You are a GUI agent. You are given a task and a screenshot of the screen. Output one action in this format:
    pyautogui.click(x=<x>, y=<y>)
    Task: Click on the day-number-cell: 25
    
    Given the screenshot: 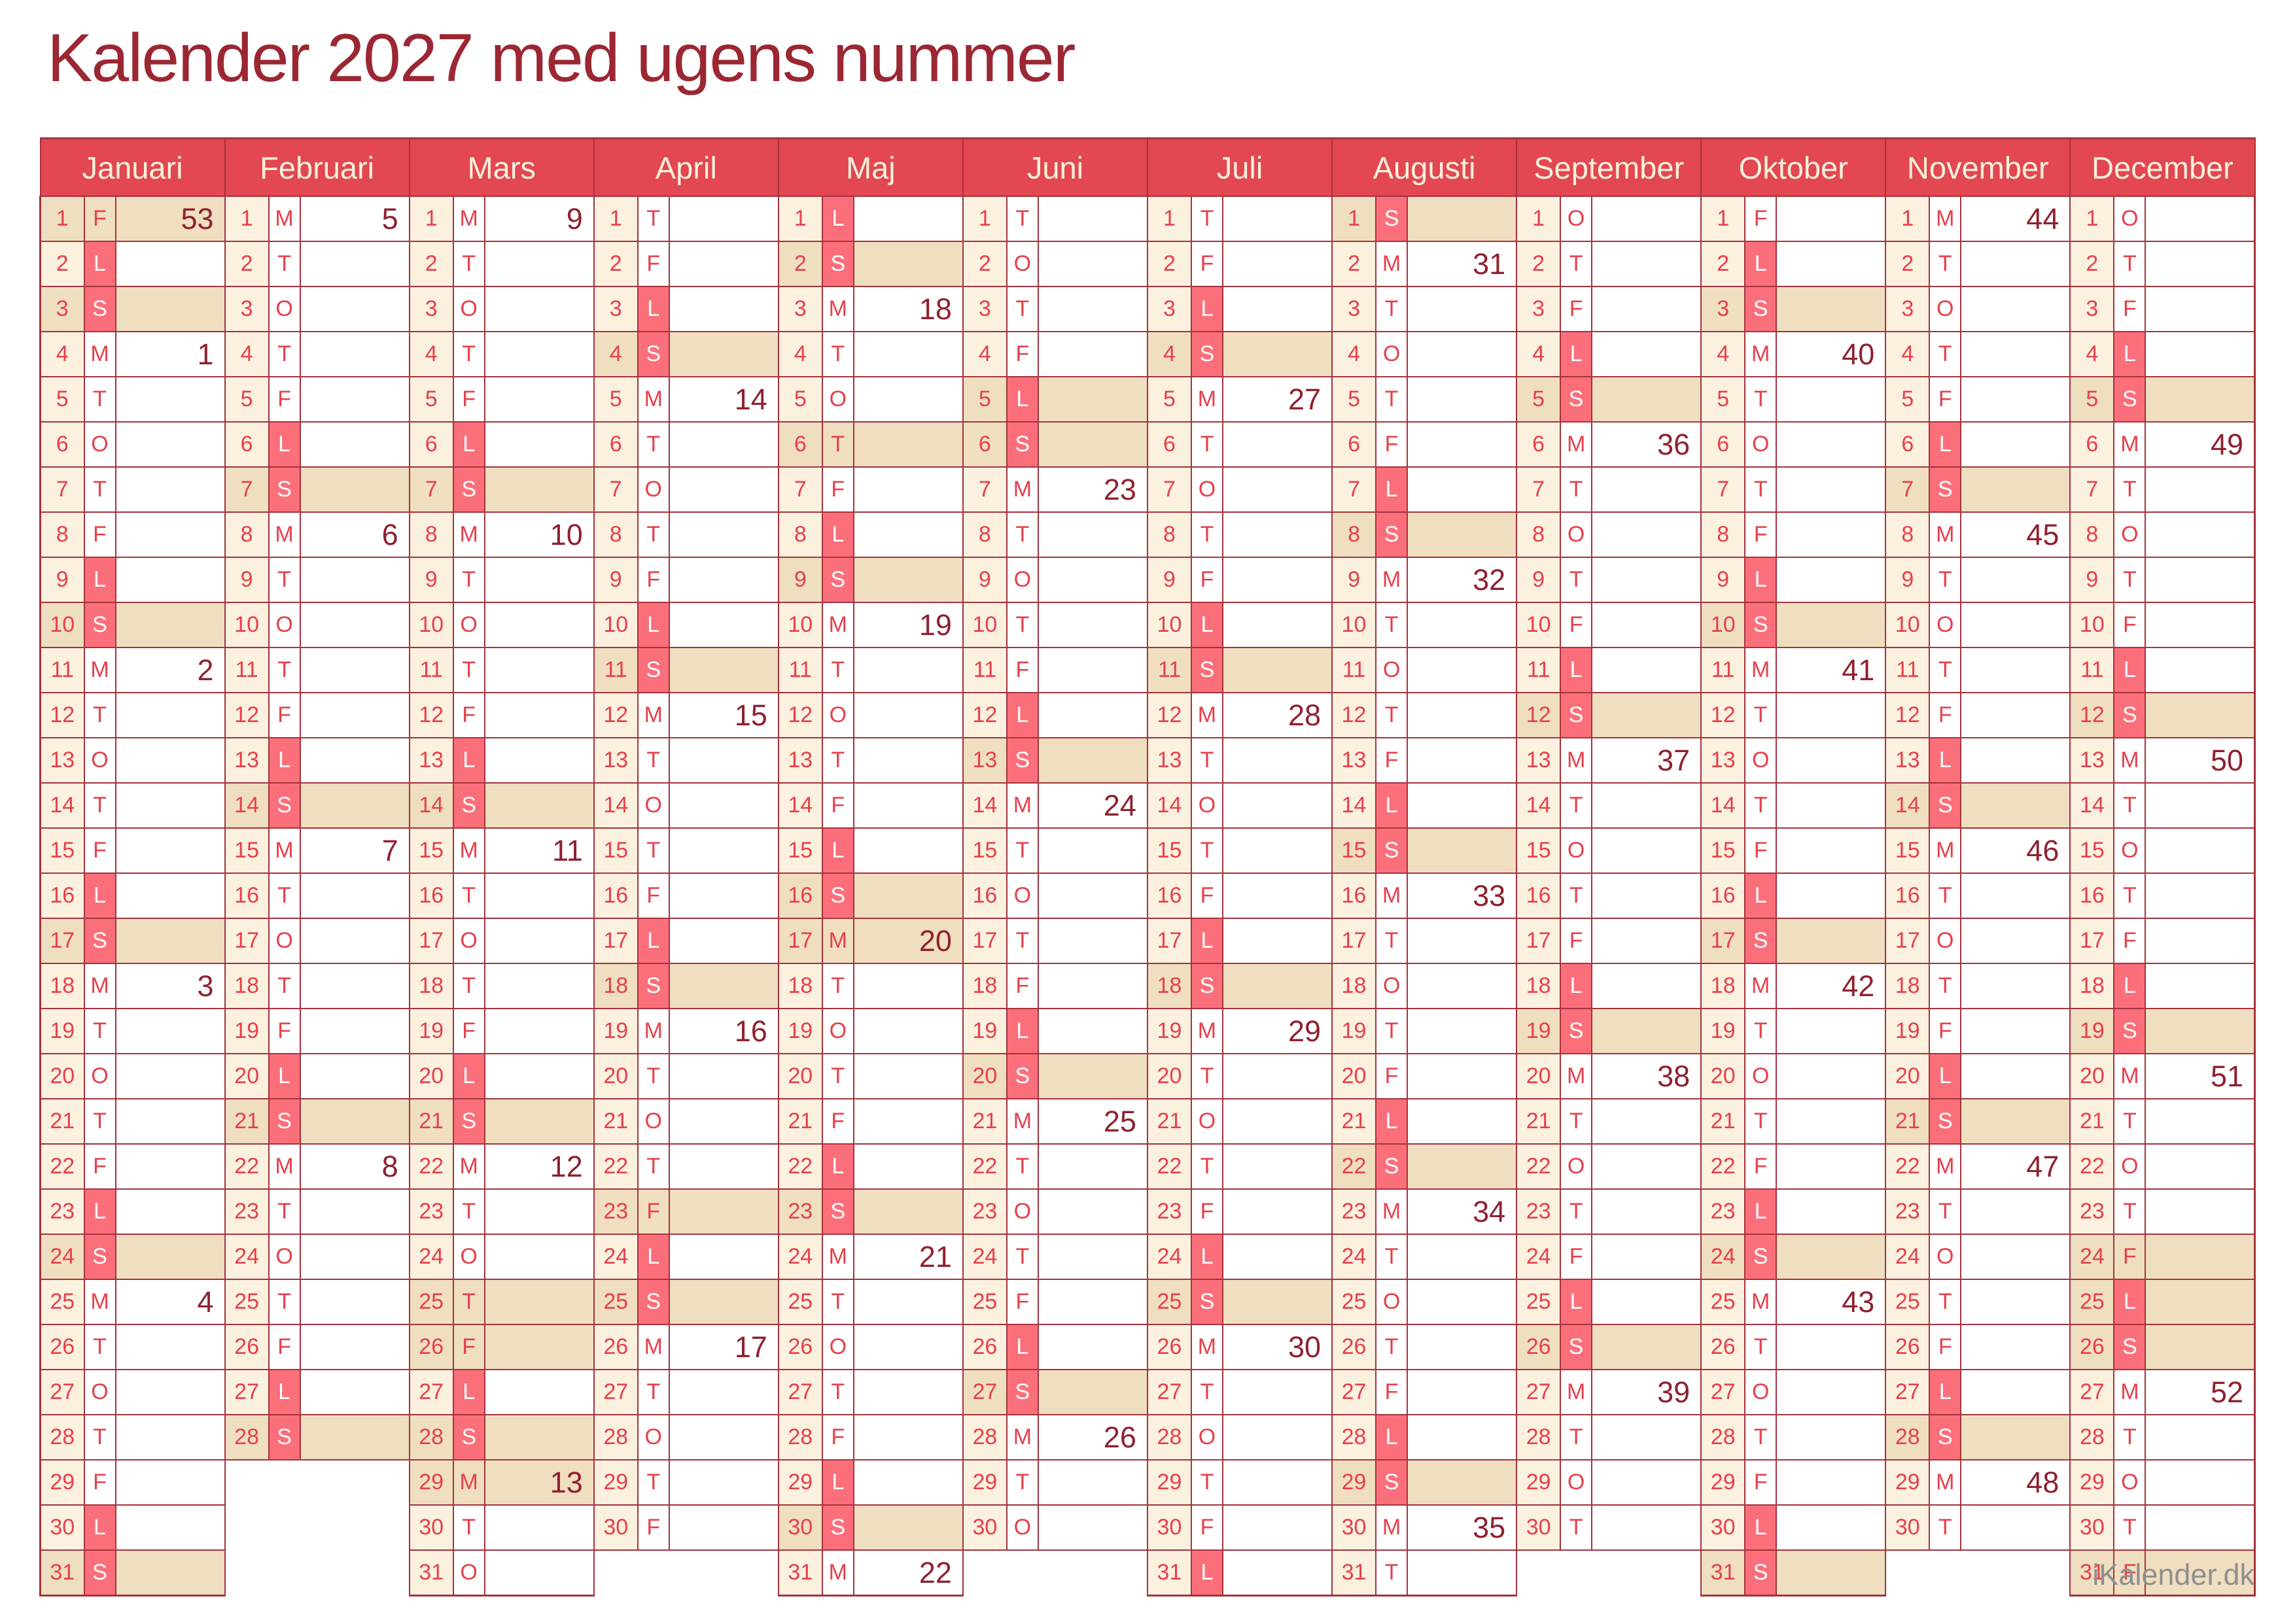 What is the action you would take?
    pyautogui.click(x=800, y=1302)
    